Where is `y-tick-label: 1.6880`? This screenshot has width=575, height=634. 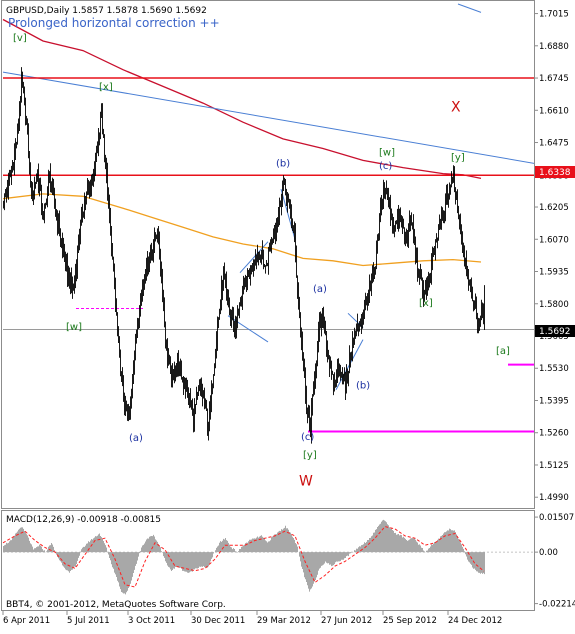
y-tick-label: 1.6880 is located at coordinates (554, 47).